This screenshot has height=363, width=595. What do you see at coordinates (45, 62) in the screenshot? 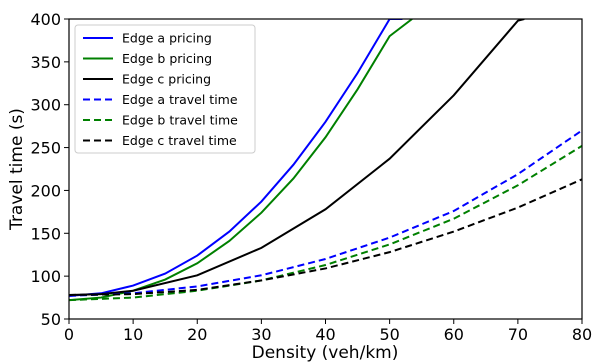
I see `y-tick-label: 350` at bounding box center [45, 62].